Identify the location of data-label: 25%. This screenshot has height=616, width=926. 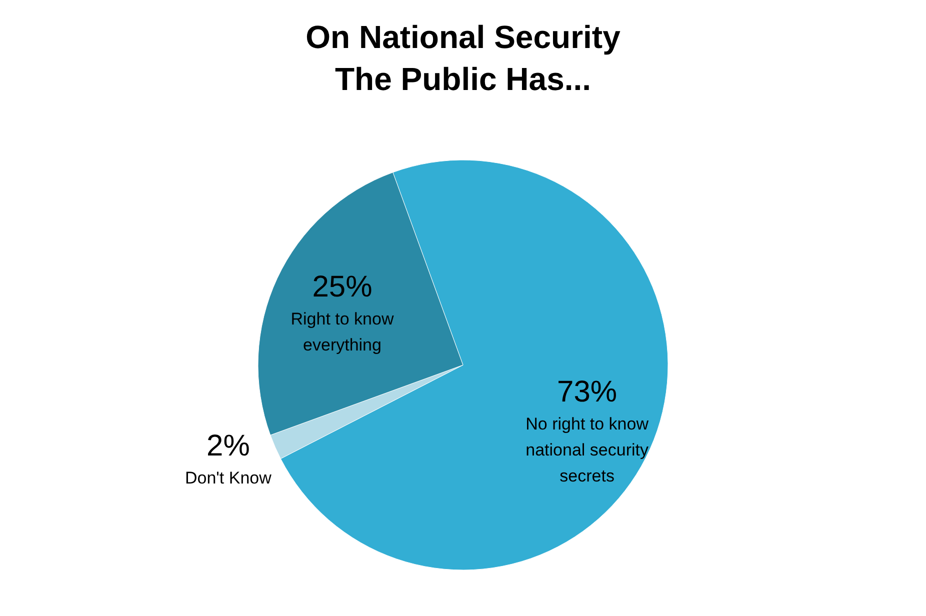
(342, 287).